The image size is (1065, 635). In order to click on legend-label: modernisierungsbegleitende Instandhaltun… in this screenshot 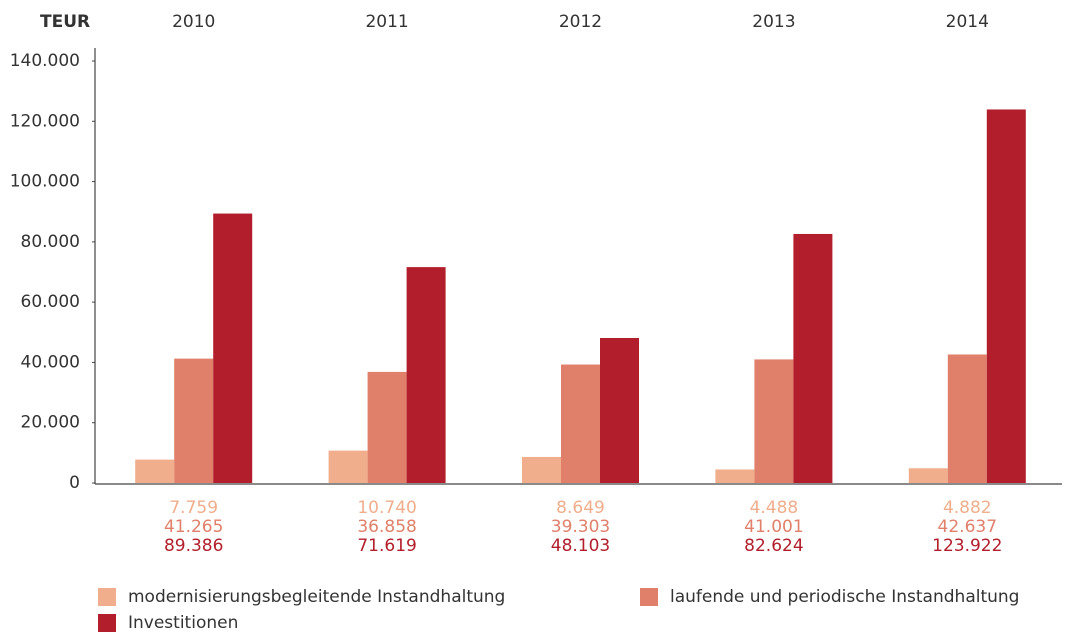, I will do `click(316, 597)`.